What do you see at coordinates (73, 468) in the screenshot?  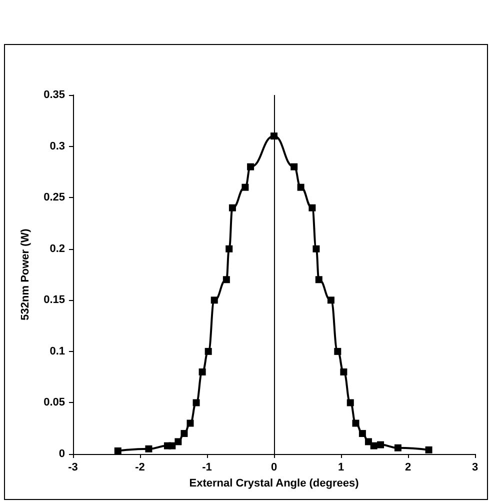 I see `x-tick-label: -3` at bounding box center [73, 468].